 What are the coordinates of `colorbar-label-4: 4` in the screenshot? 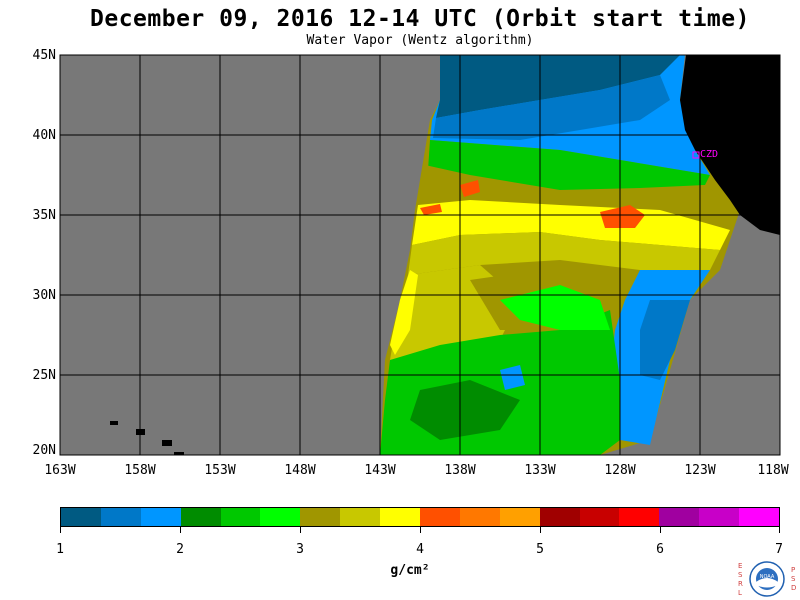 It's located at (420, 549).